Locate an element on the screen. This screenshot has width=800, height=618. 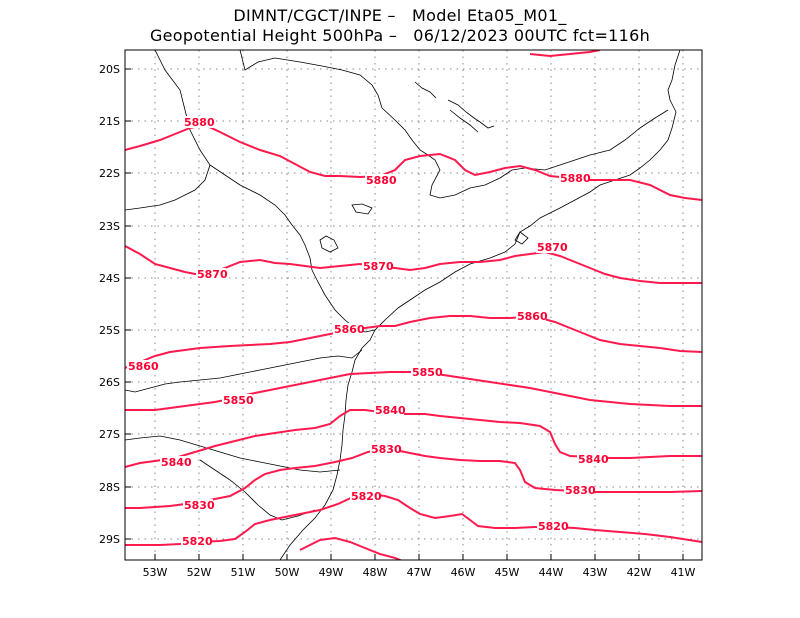
x-tick-label: 48W is located at coordinates (375, 572).